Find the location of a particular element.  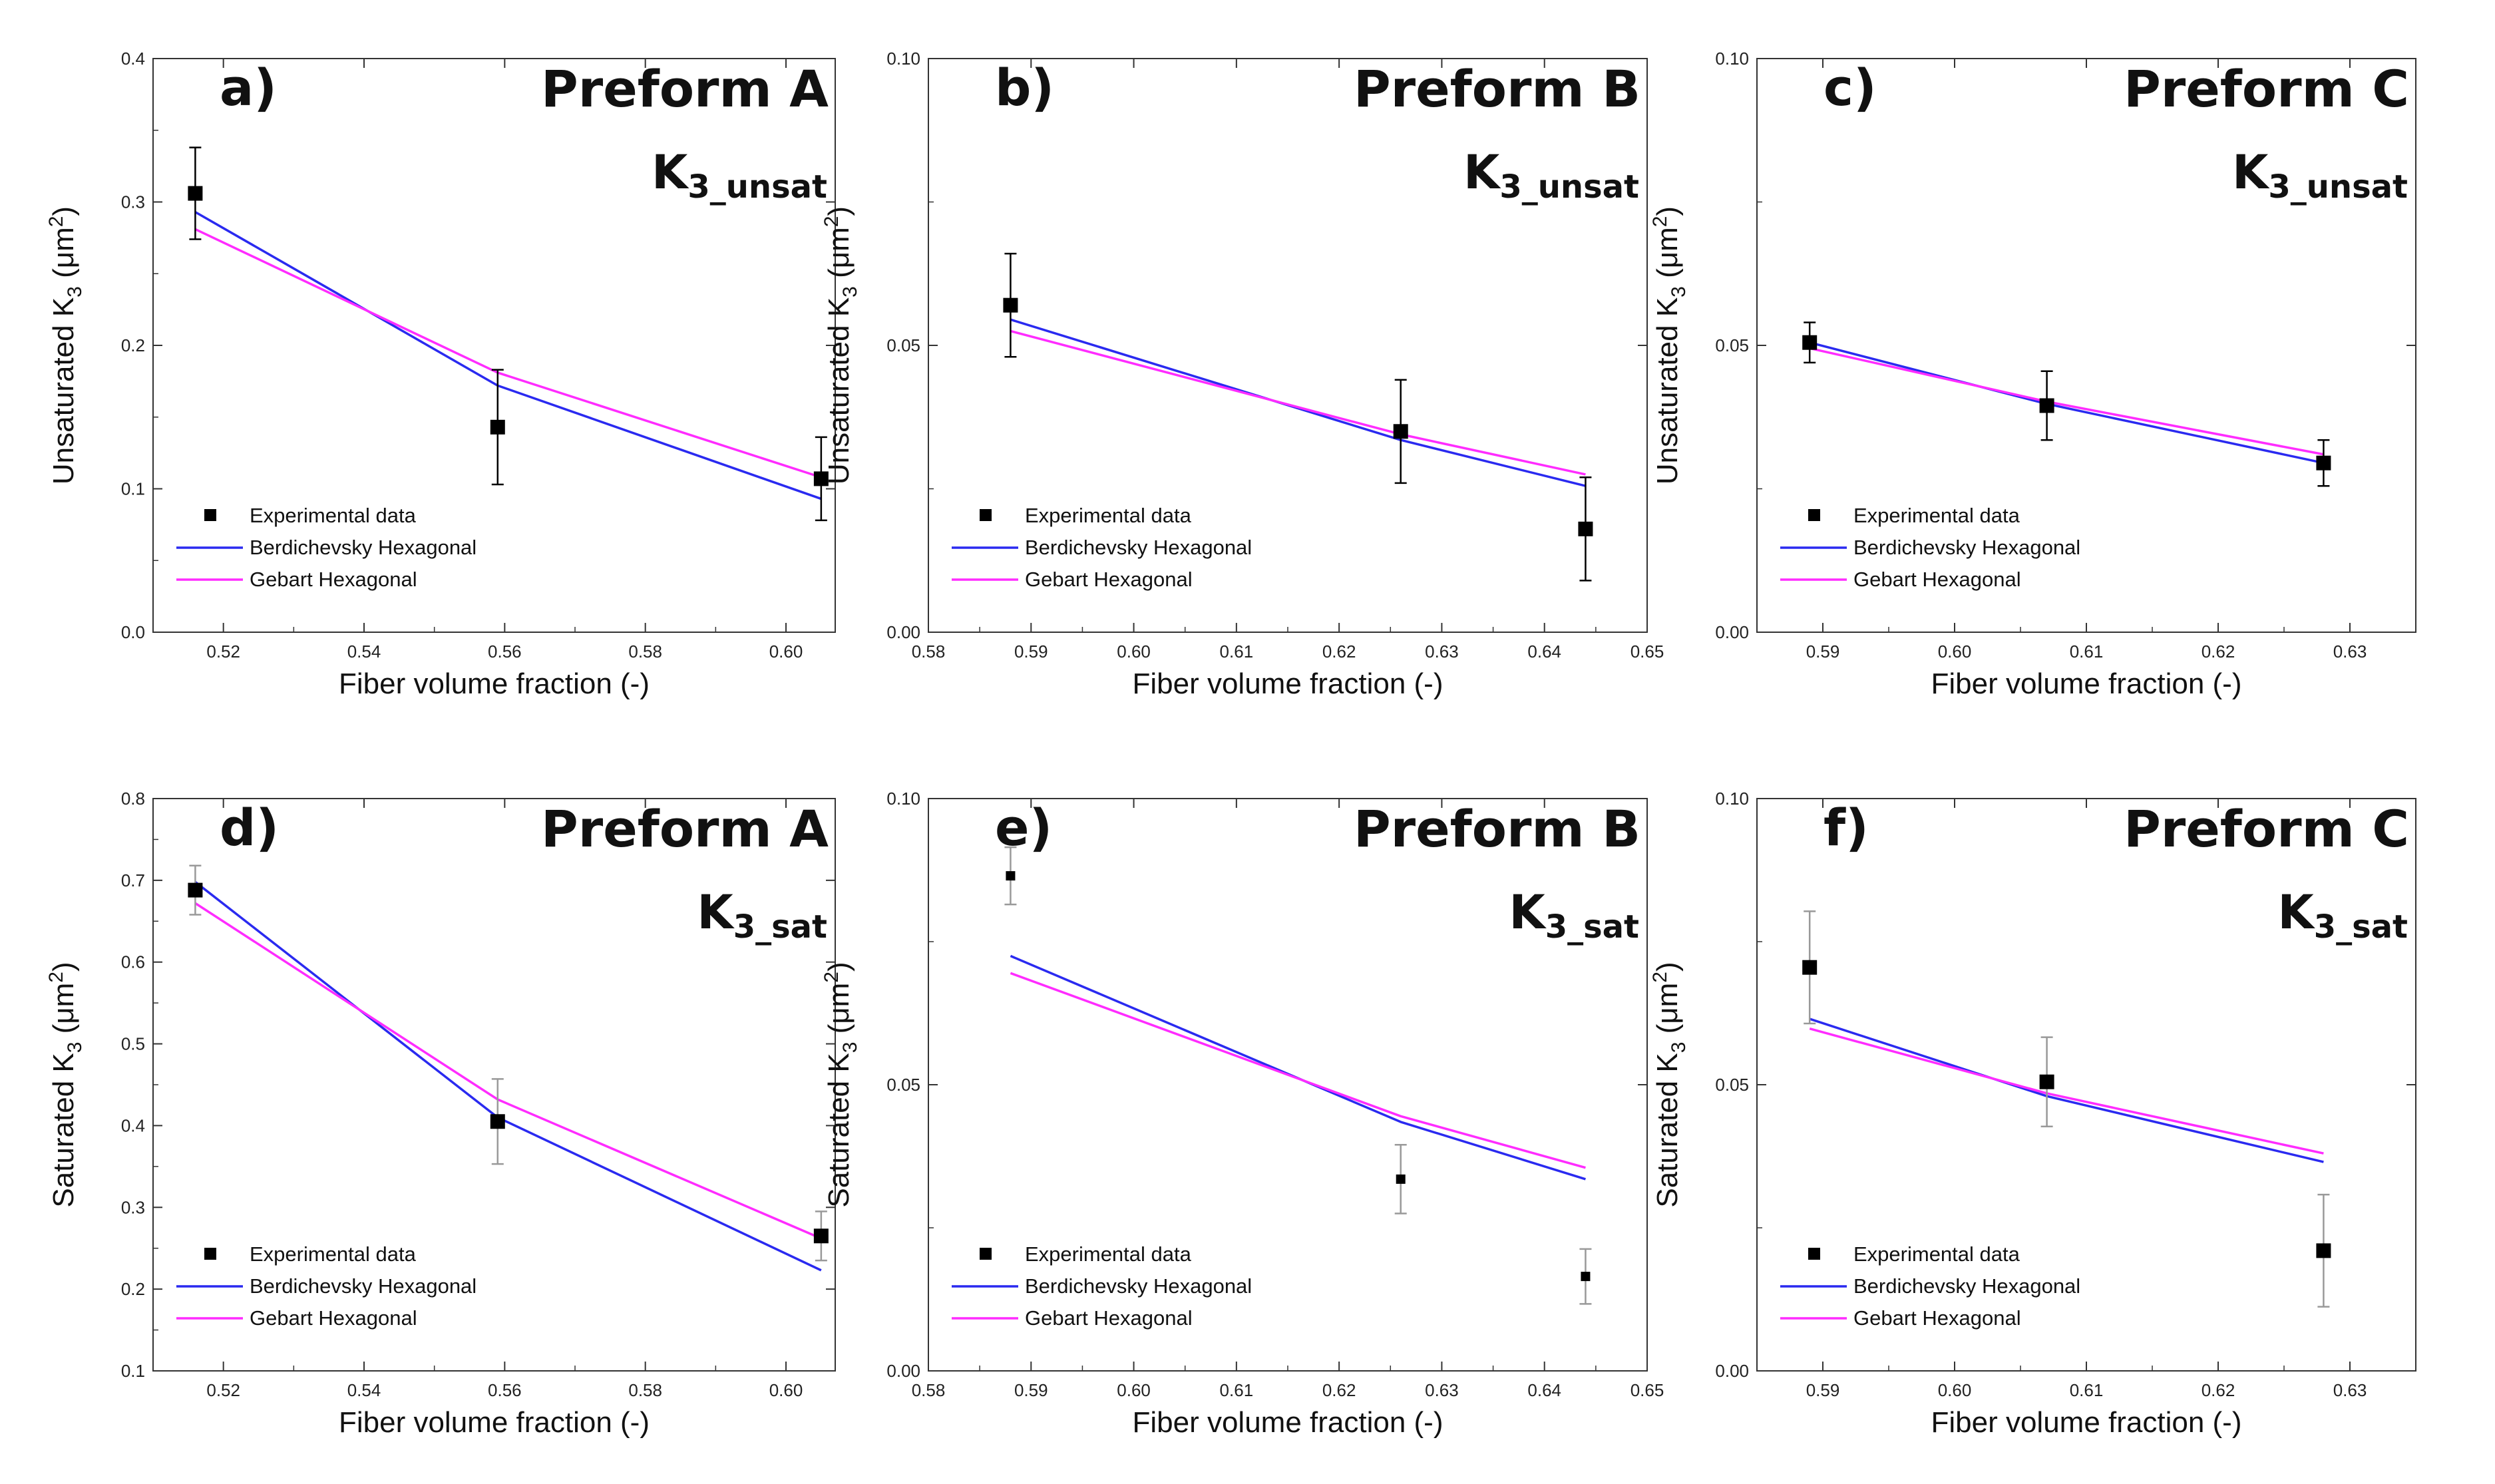

preform-title: Preform A is located at coordinates (685, 828).